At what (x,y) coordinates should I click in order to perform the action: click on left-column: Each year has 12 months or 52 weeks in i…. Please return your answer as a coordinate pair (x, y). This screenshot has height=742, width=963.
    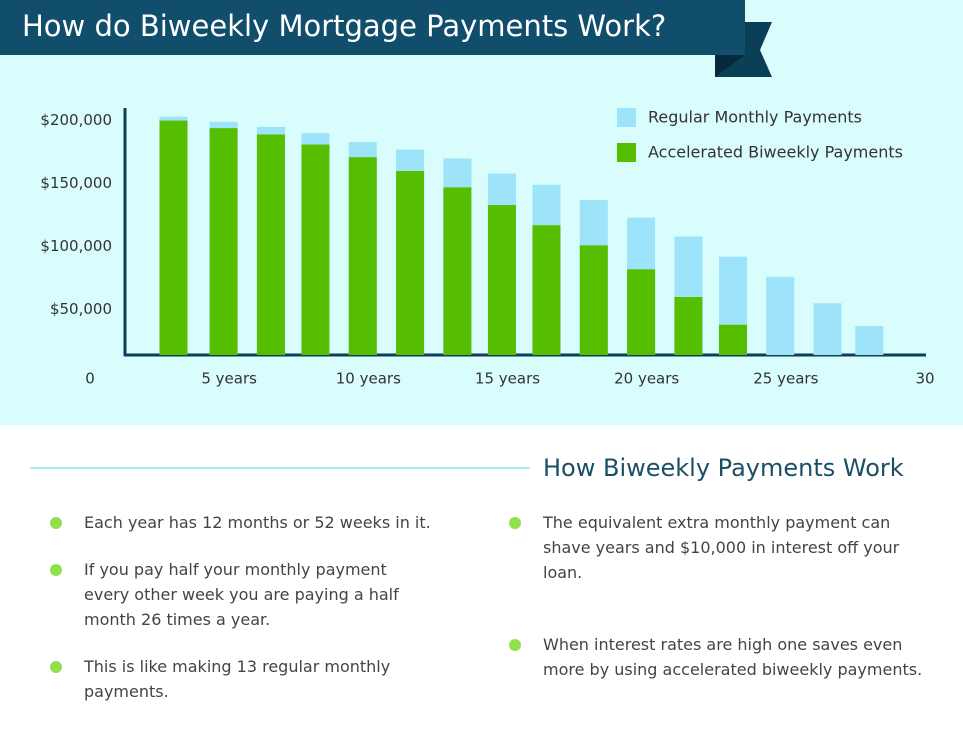
    Looking at the image, I should click on (242, 618).